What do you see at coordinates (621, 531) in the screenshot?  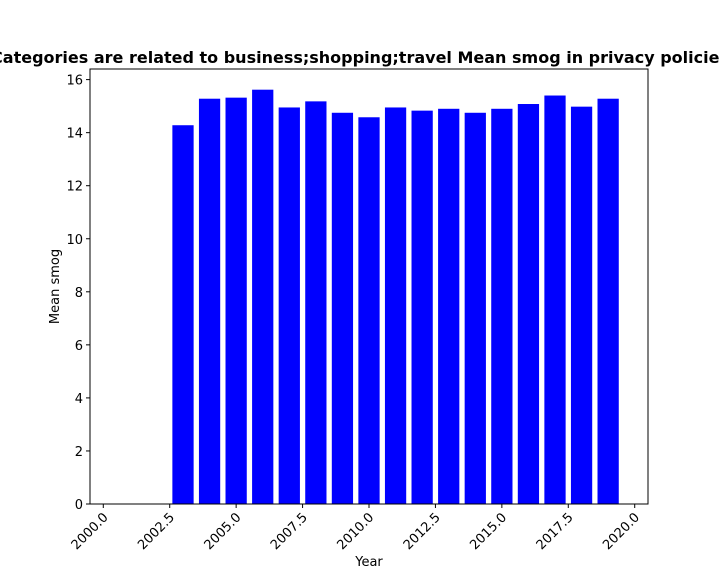 I see `x-tick-label: 2020.0` at bounding box center [621, 531].